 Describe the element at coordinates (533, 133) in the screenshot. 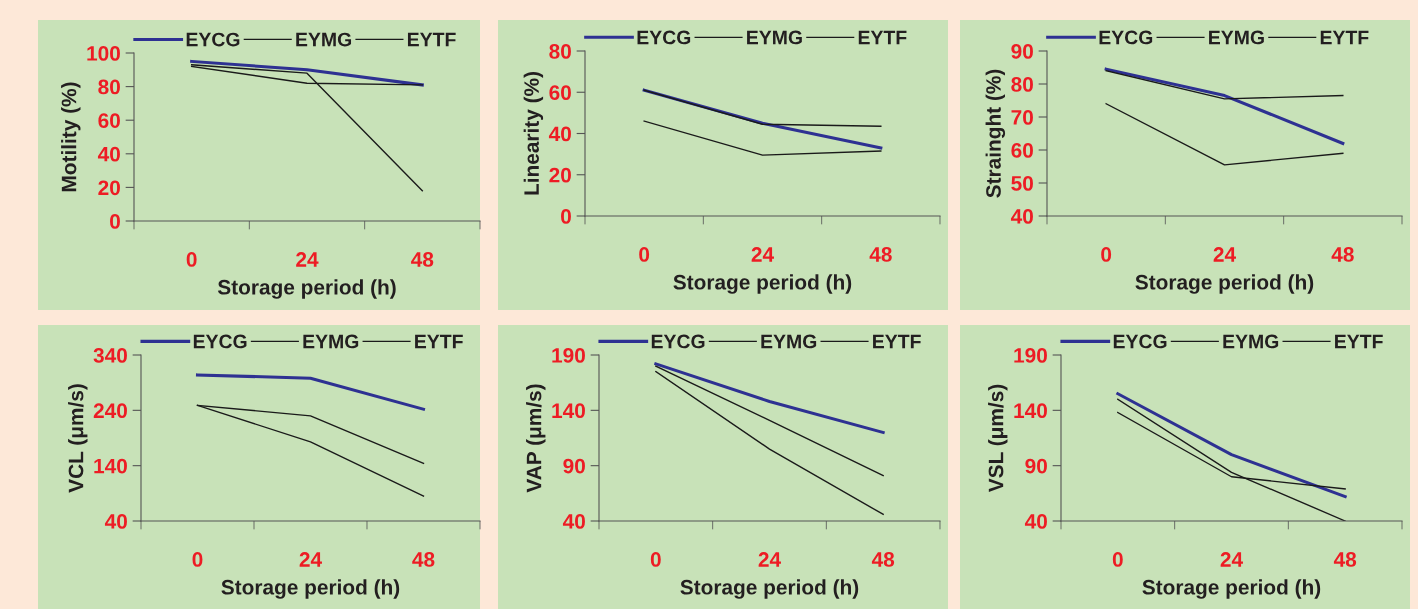

I see `y-axis-title: Linearity (%)` at that location.